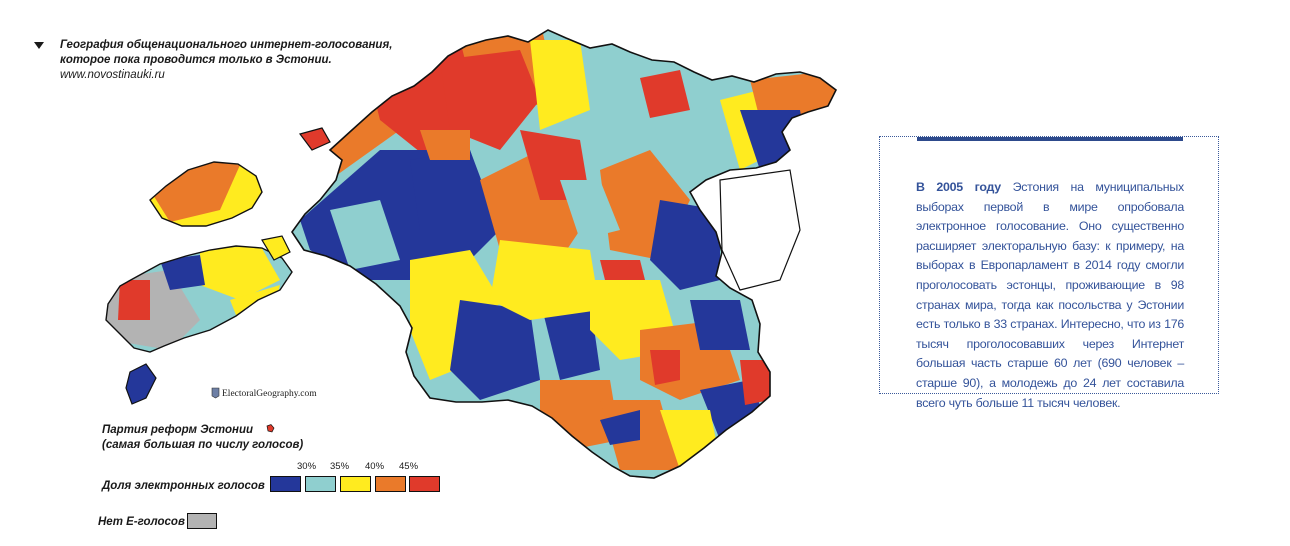 This screenshot has height=546, width=1290. I want to click on legend-no-e-votes-label: Нет Е-голосов, so click(141, 522).